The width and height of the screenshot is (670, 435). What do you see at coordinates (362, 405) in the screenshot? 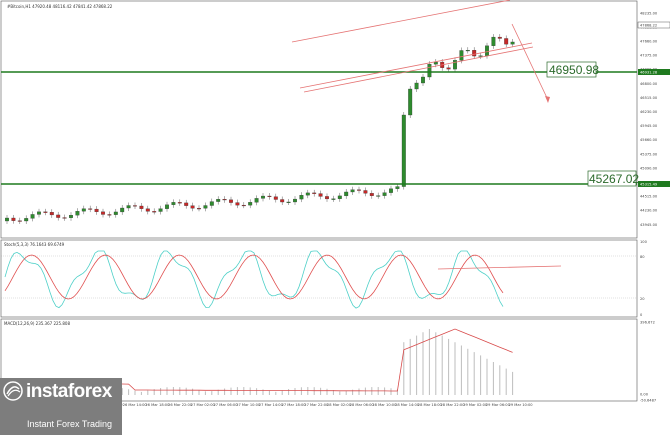
I see `time-tick: 28 Mar 06:00` at bounding box center [362, 405].